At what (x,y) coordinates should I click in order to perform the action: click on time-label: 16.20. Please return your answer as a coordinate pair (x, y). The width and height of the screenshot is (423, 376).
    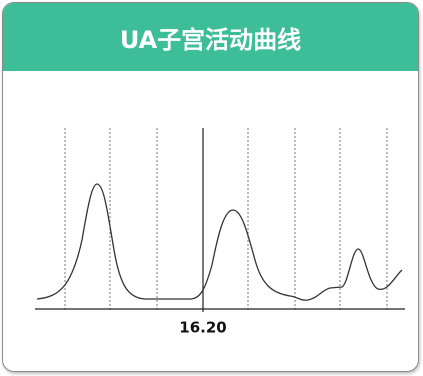
    Looking at the image, I should click on (202, 328).